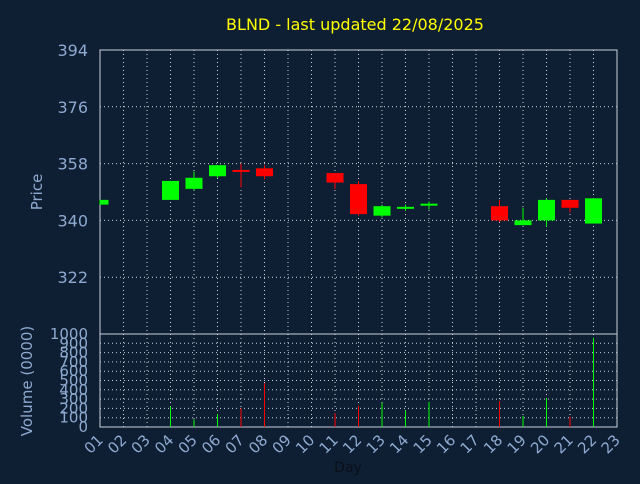 The image size is (640, 484). Describe the element at coordinates (73, 353) in the screenshot. I see `volume-tick-label: 800` at that location.